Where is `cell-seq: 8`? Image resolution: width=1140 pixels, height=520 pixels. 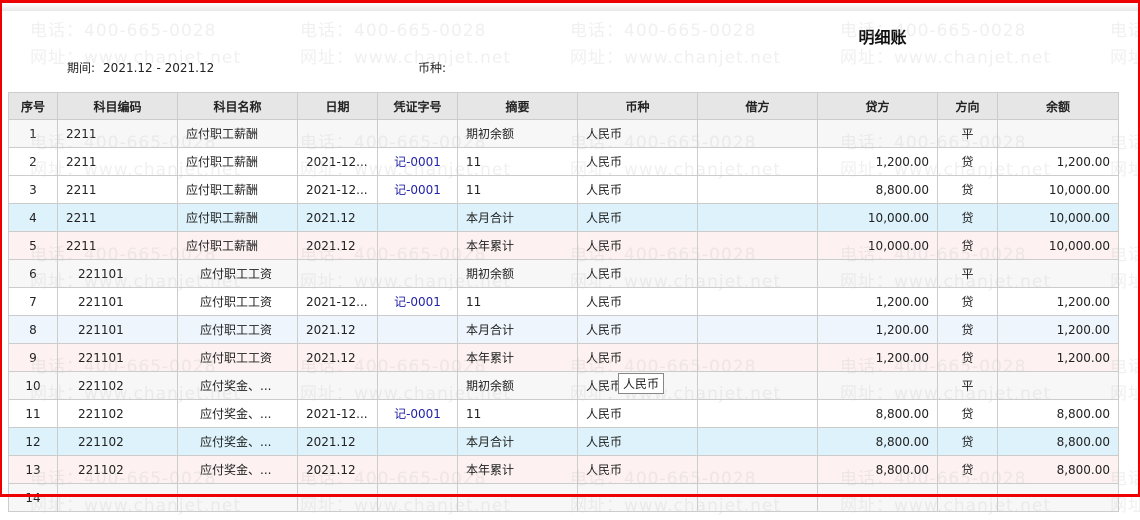 cell-seq: 8 is located at coordinates (33, 329).